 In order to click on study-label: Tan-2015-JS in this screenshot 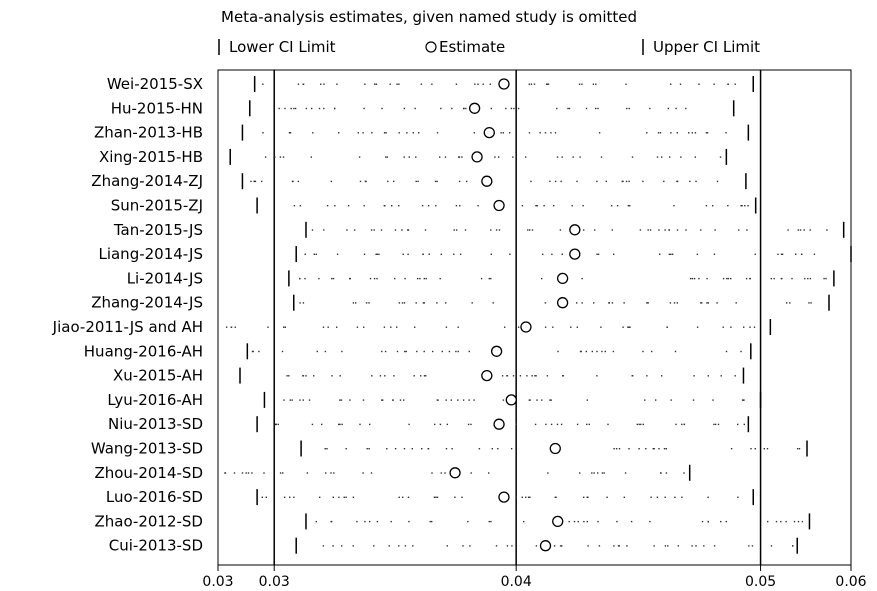, I will do `click(158, 230)`.